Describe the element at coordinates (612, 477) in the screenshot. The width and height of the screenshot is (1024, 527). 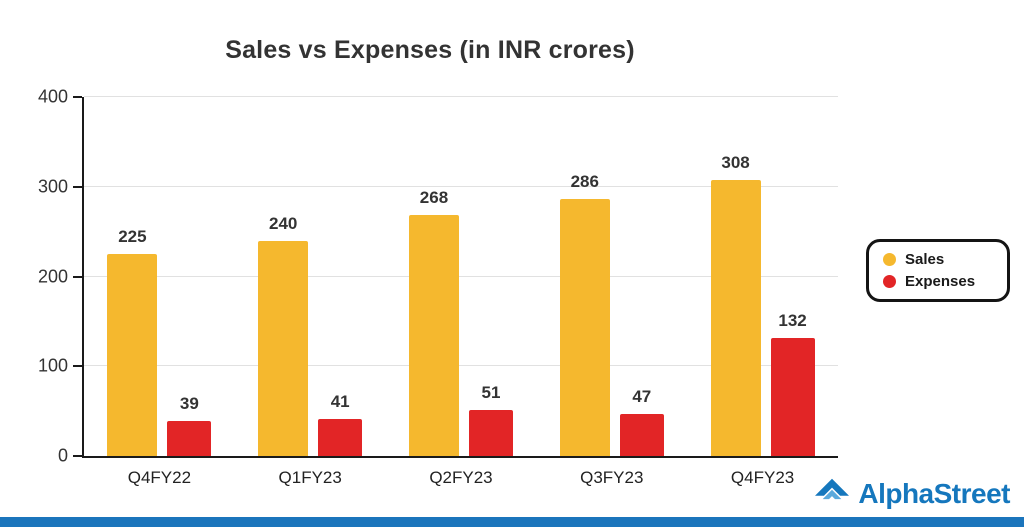
I see `x-axis-label: Q3FY23` at that location.